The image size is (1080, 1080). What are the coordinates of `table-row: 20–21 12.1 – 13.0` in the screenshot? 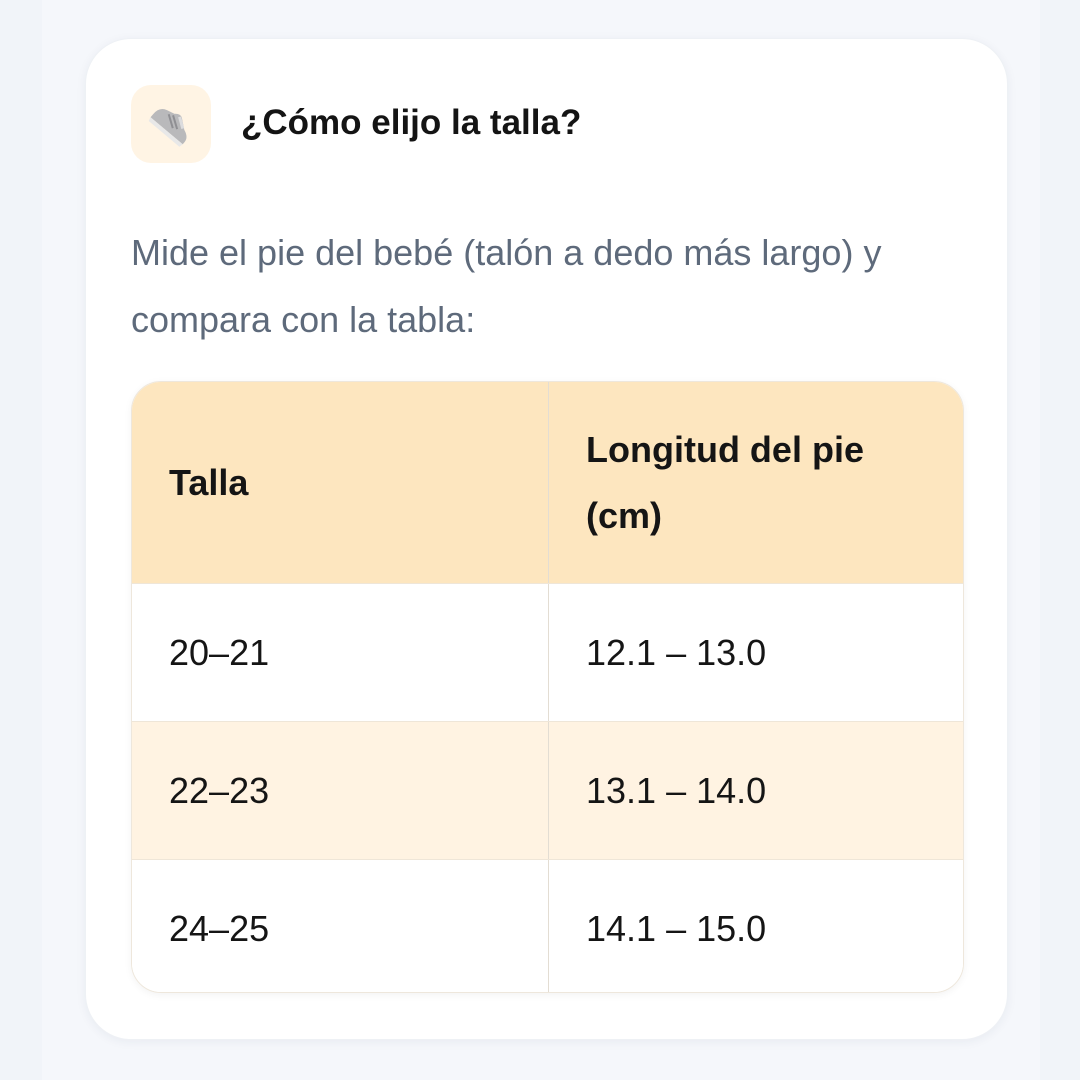 It's located at (547, 653).